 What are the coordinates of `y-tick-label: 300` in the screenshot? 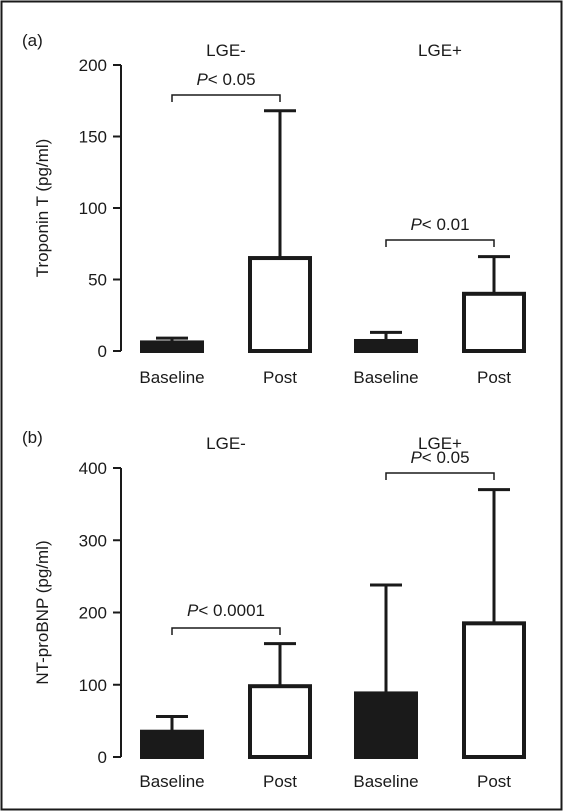 It's located at (93, 540).